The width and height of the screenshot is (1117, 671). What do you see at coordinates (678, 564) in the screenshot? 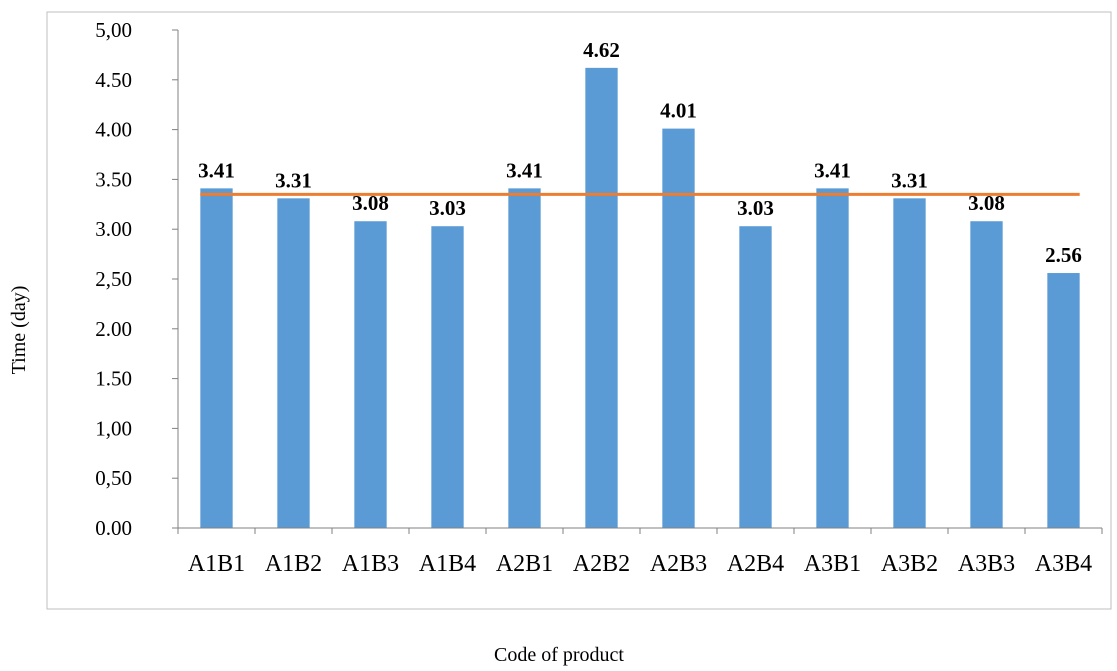
I see `x-tick-label: A2B3` at bounding box center [678, 564].